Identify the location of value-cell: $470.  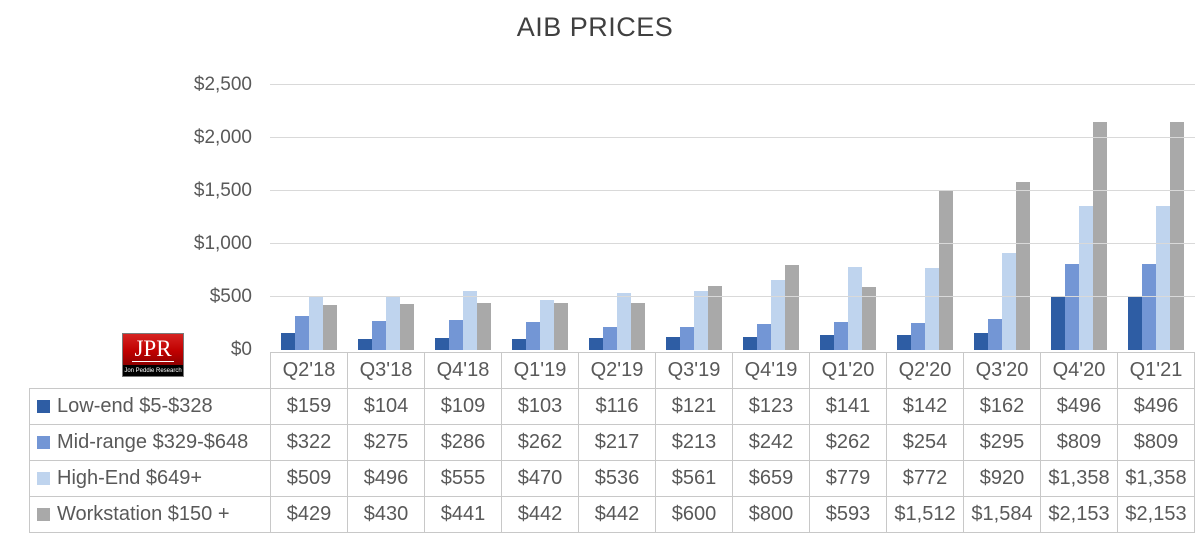
(540, 478).